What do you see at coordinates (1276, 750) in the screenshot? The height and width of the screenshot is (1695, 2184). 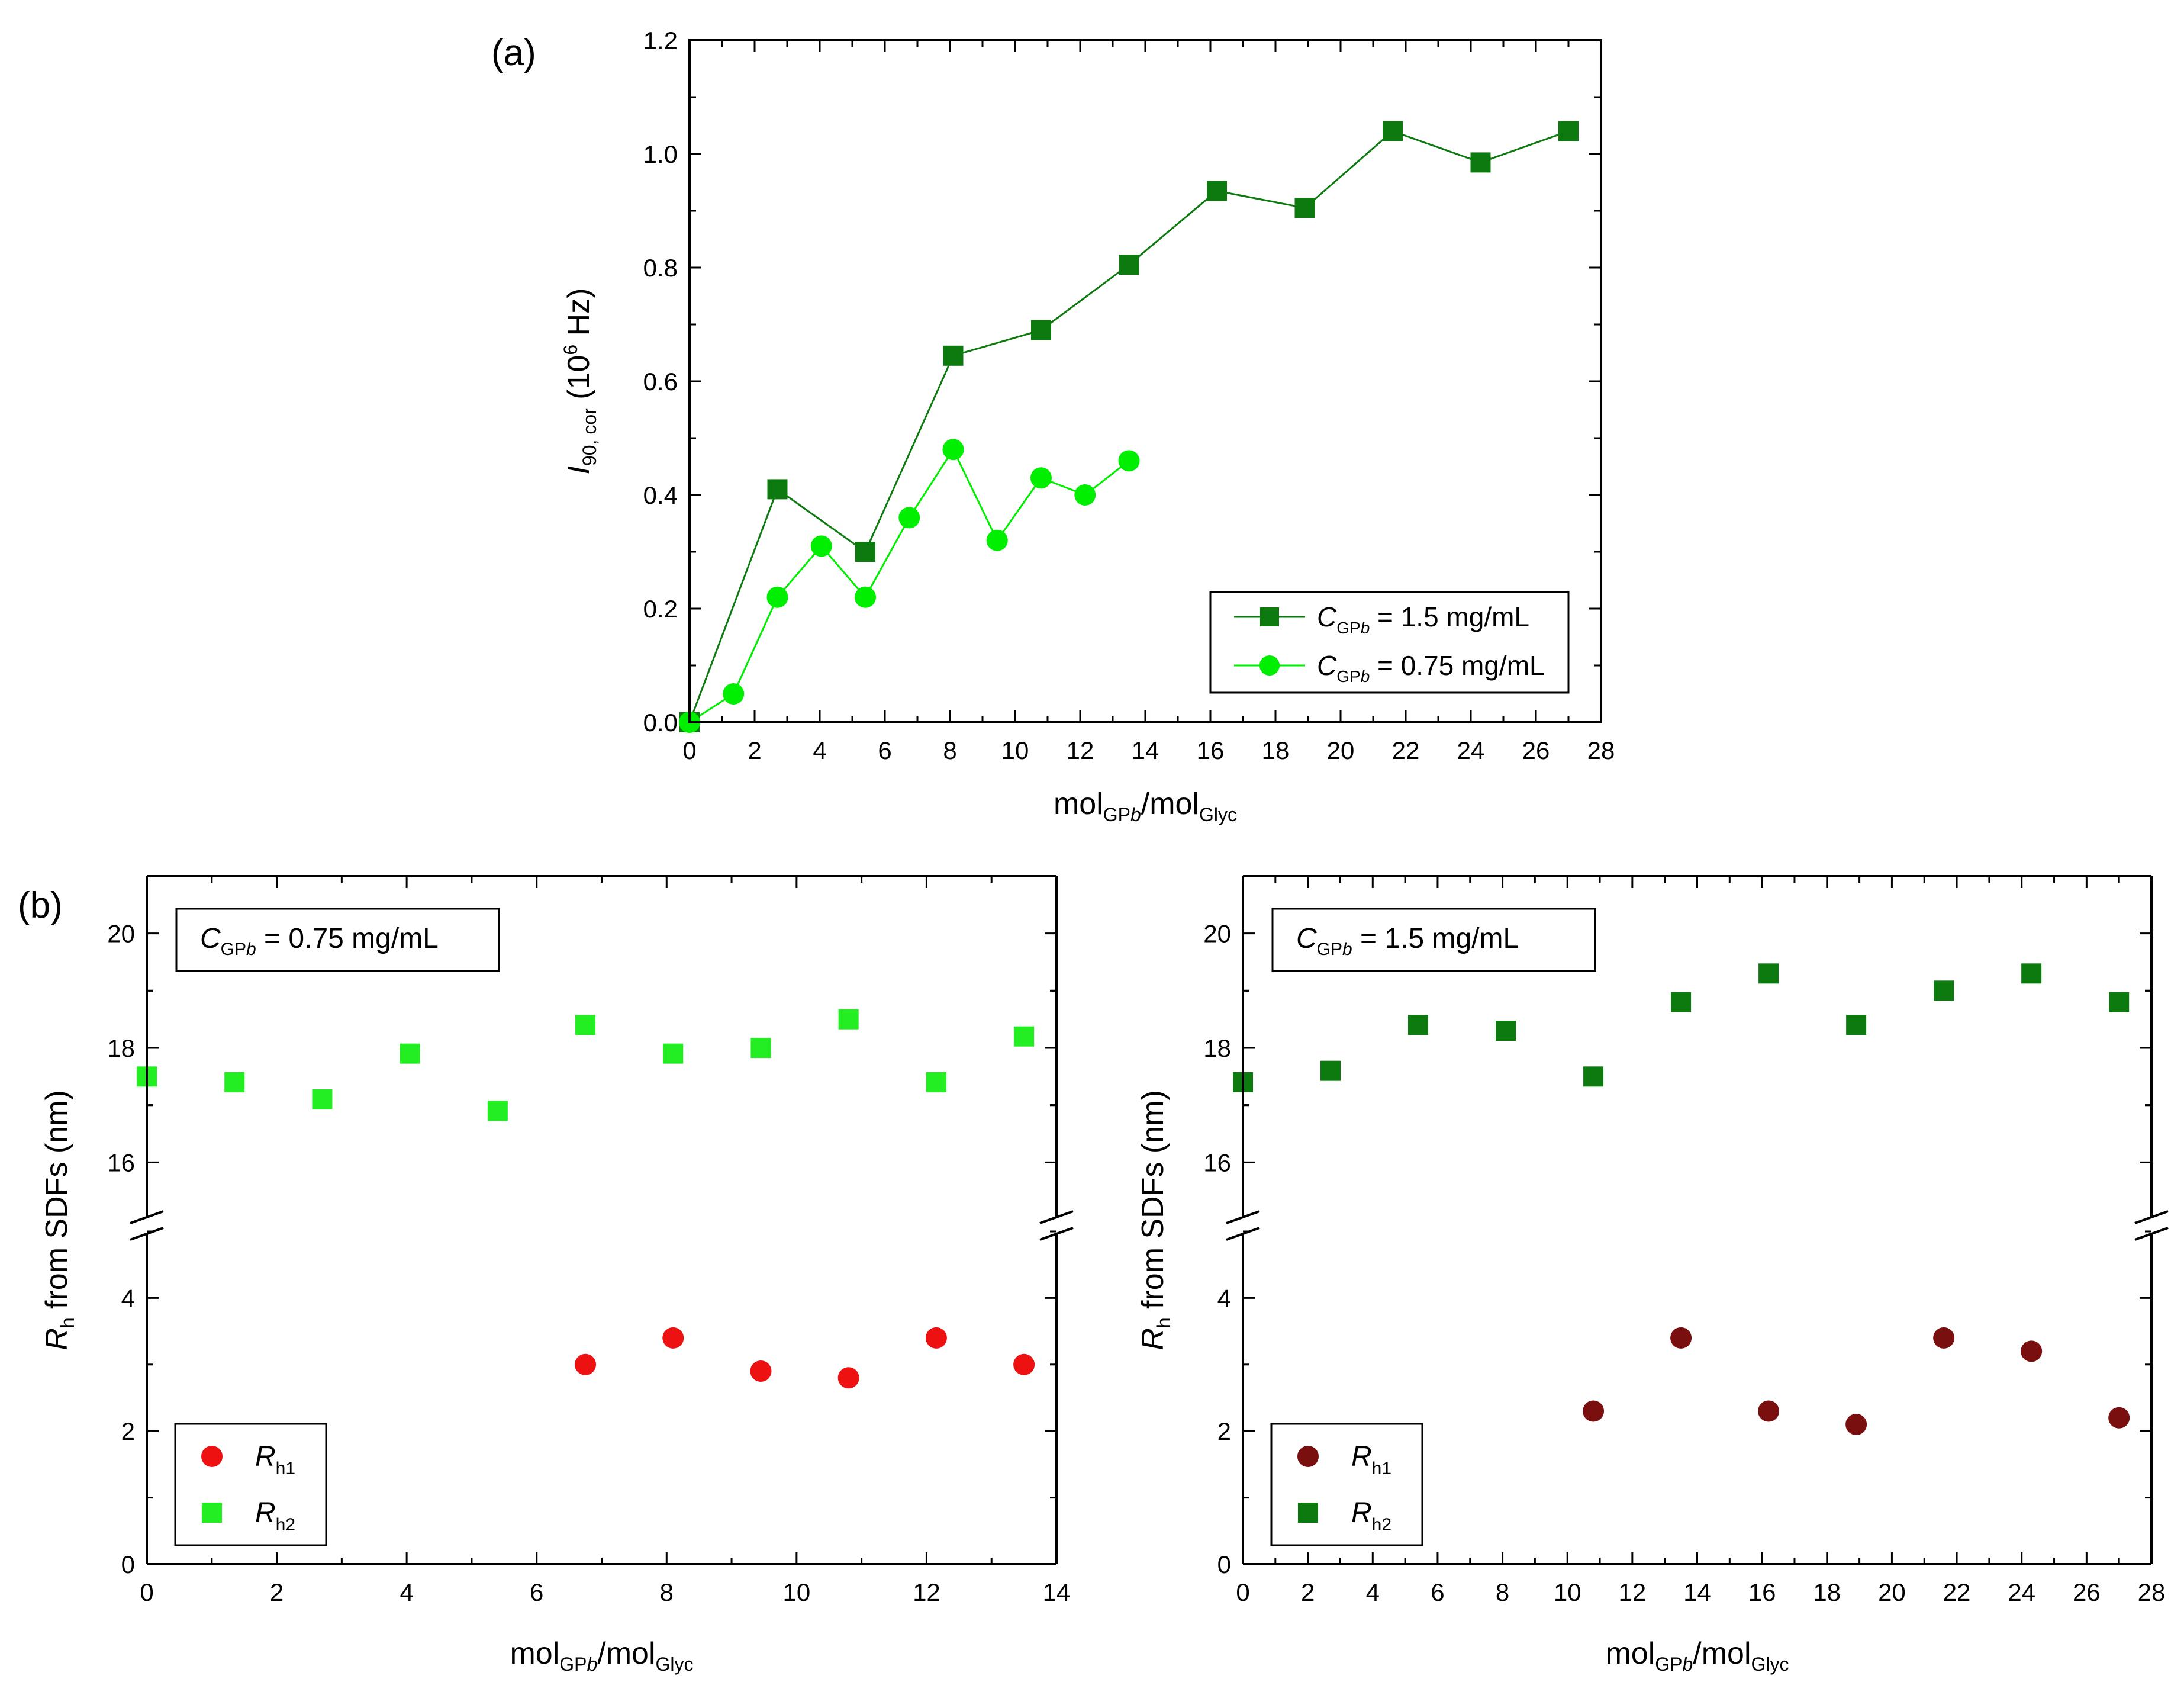 I see `x-tick-label: 18` at bounding box center [1276, 750].